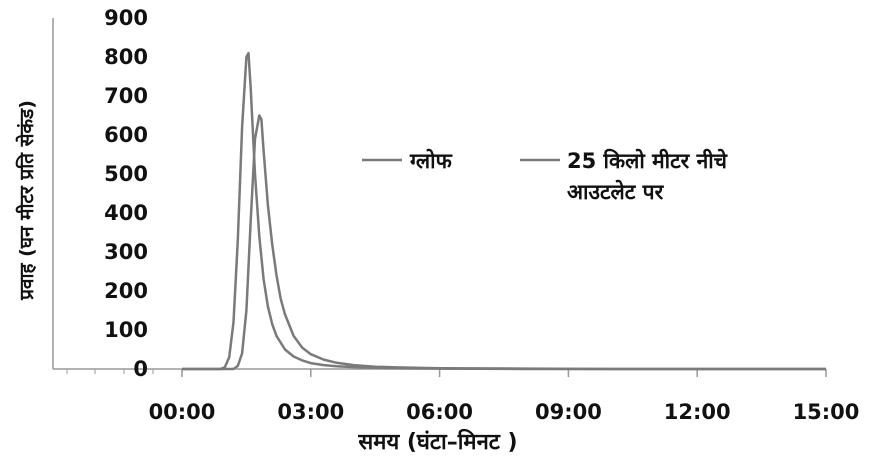 This screenshot has height=462, width=869. Describe the element at coordinates (439, 412) in the screenshot. I see `x-tick-label: 06:00` at that location.